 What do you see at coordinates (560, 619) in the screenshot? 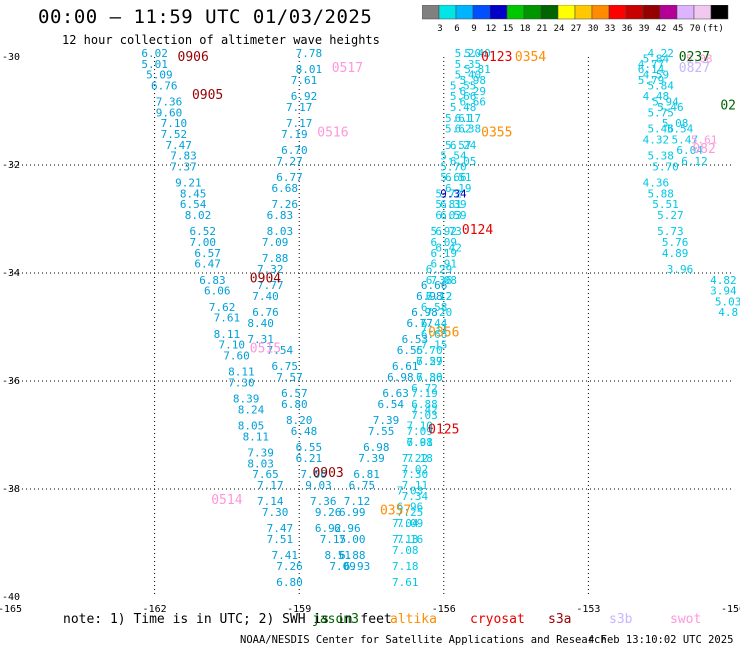
I see `satellite-legend-s3a: s3a` at bounding box center [560, 619].